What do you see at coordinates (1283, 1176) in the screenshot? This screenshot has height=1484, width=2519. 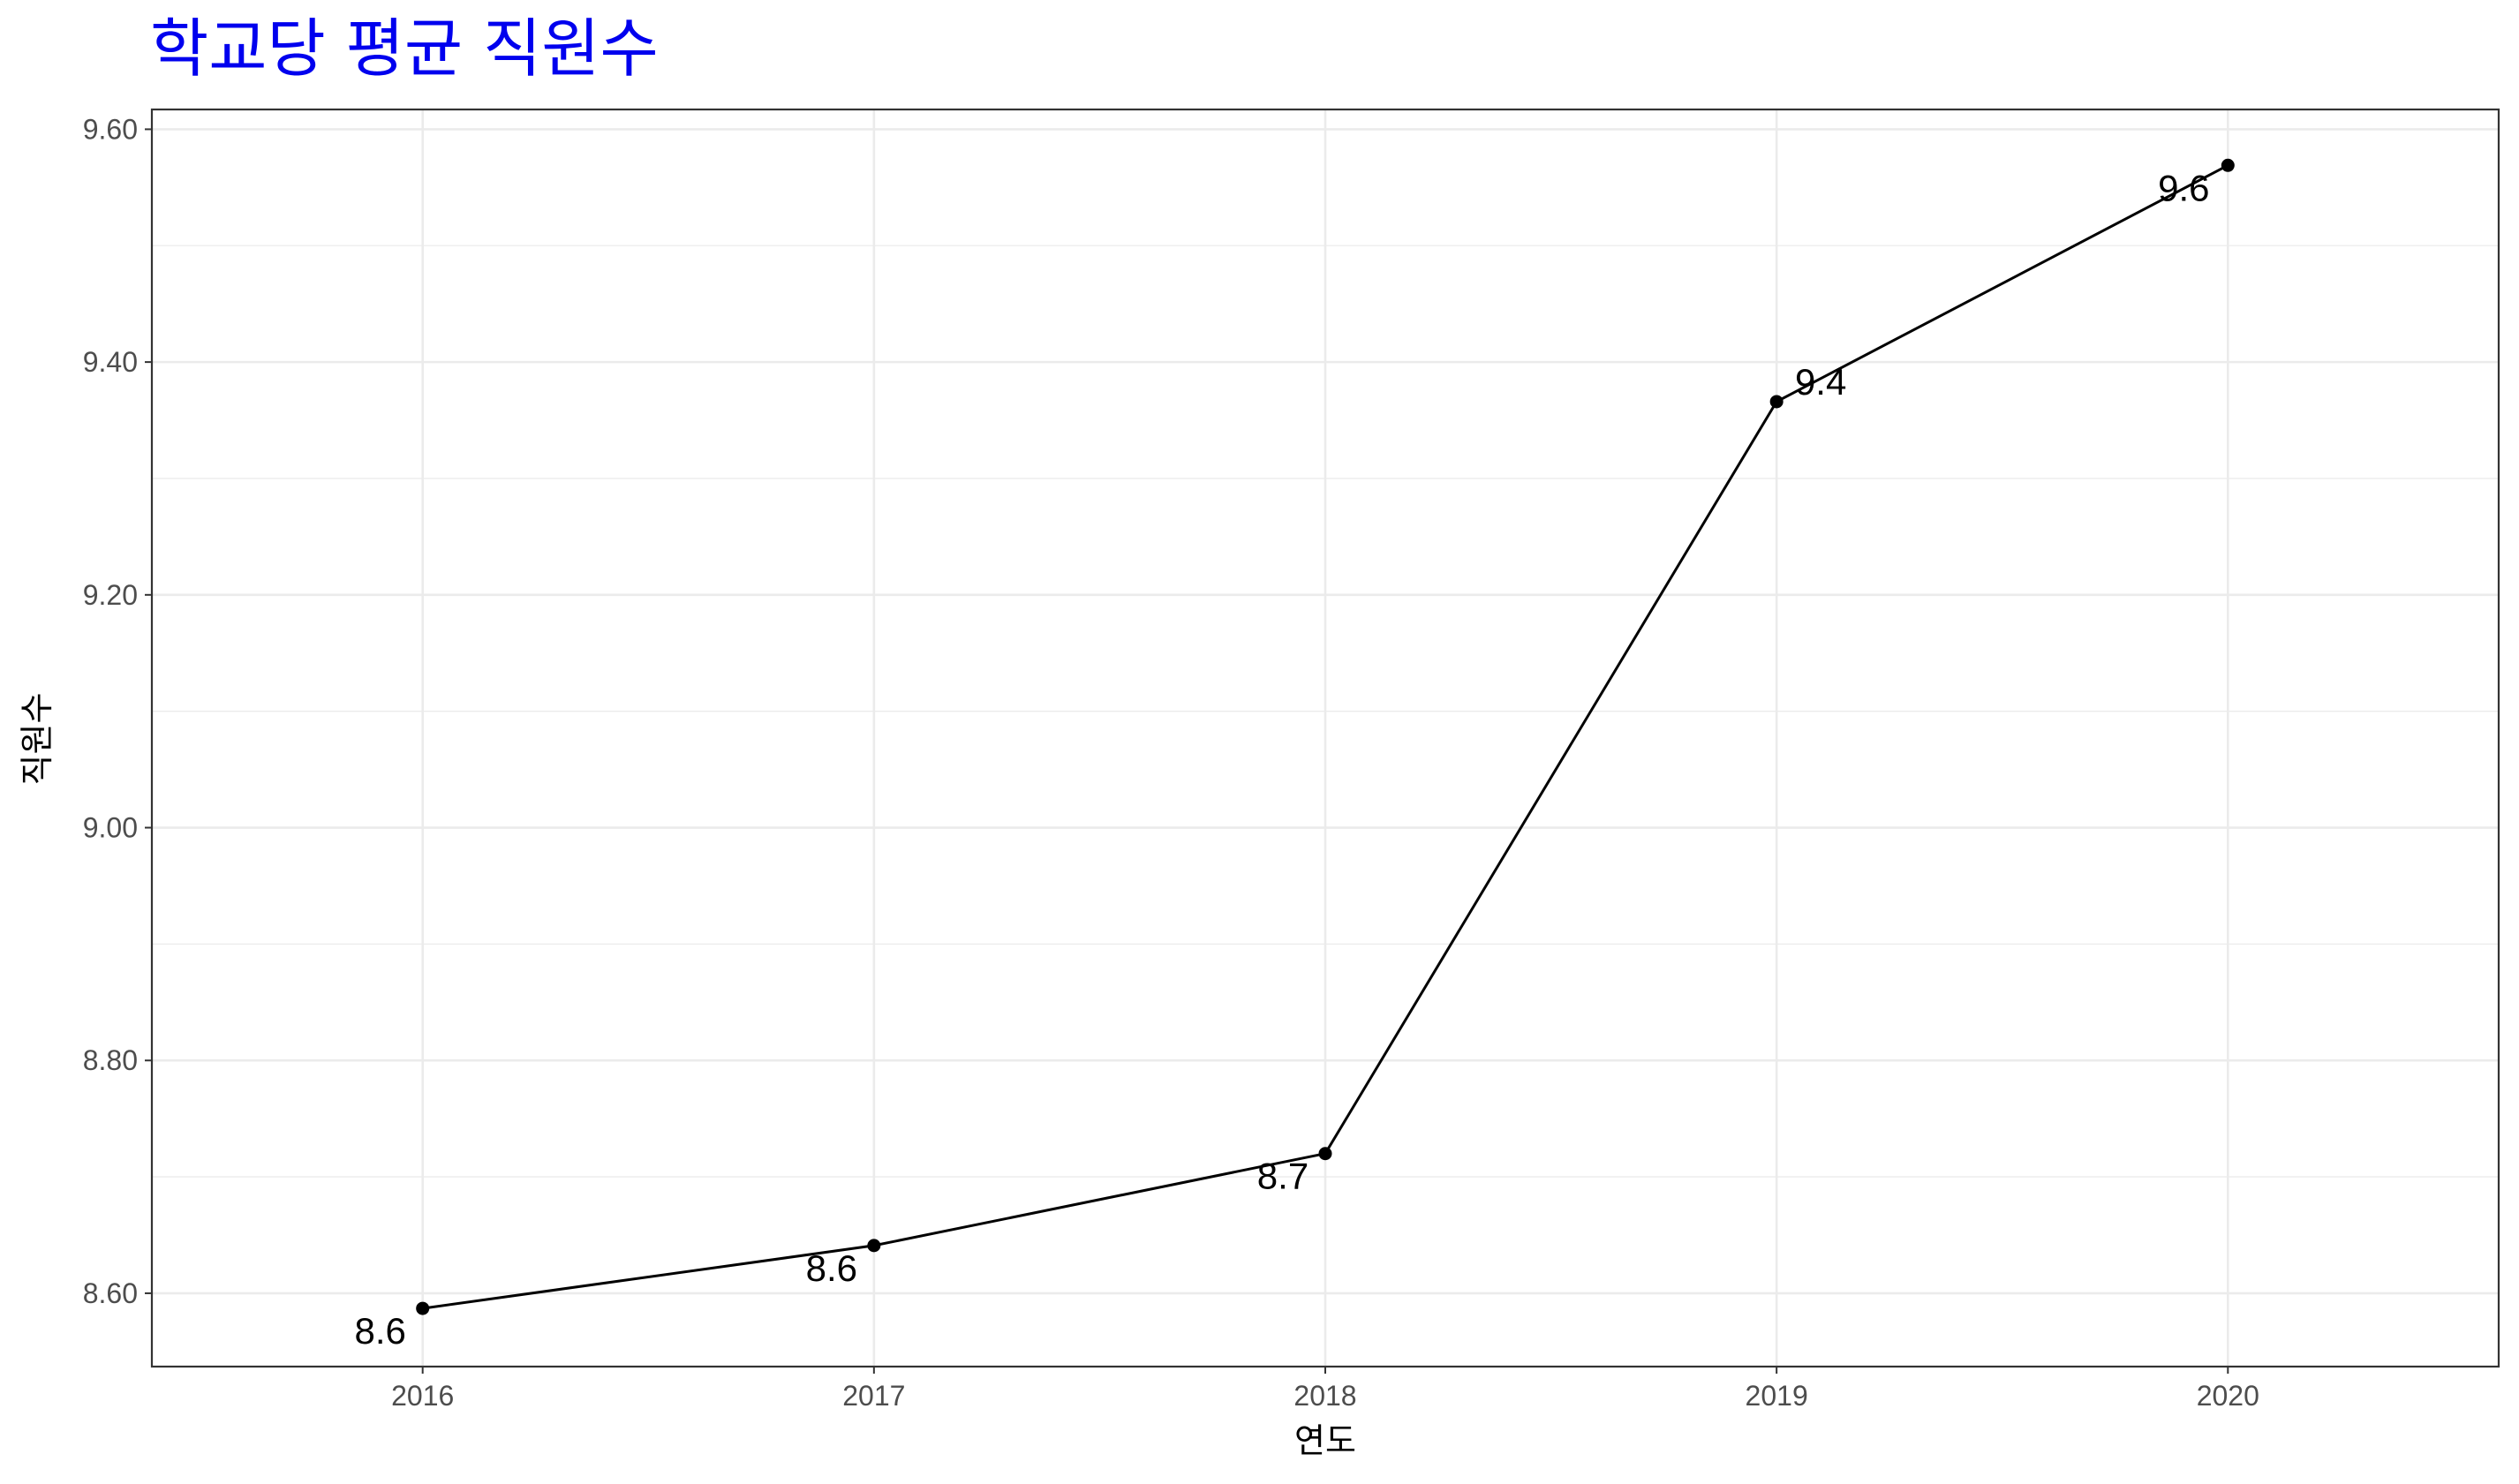 I see `data-label: 8.7` at bounding box center [1283, 1176].